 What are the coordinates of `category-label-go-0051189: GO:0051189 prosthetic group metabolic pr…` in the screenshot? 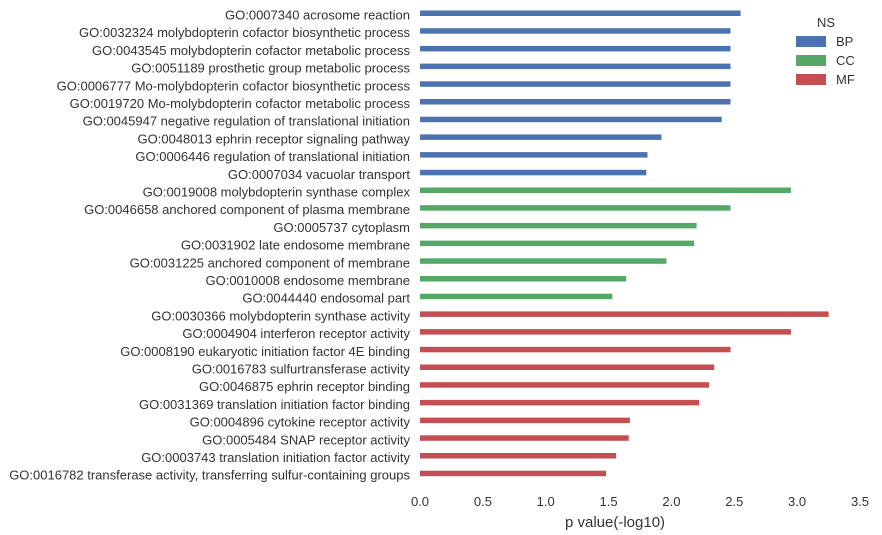 It's located at (270, 68).